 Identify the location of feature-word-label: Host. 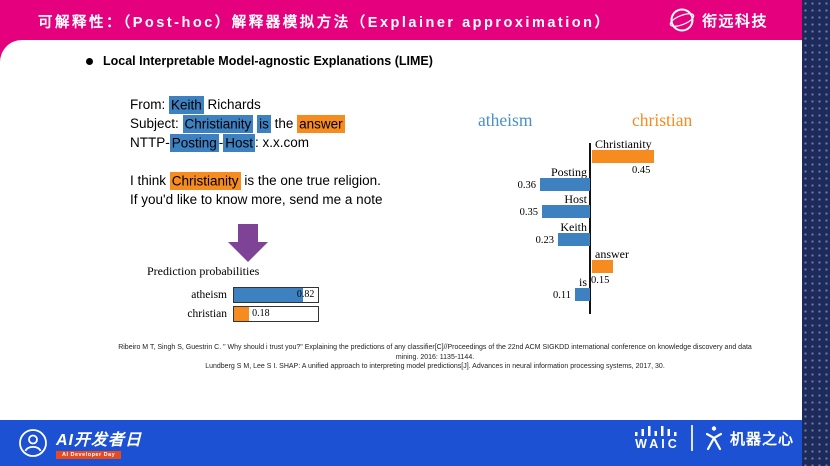
(575, 199).